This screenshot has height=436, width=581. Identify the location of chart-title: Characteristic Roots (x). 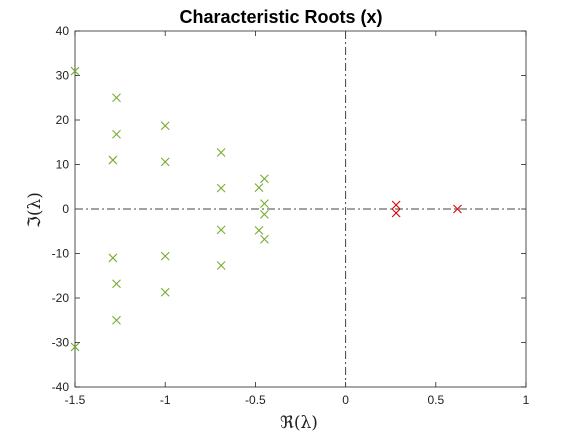
(280, 17).